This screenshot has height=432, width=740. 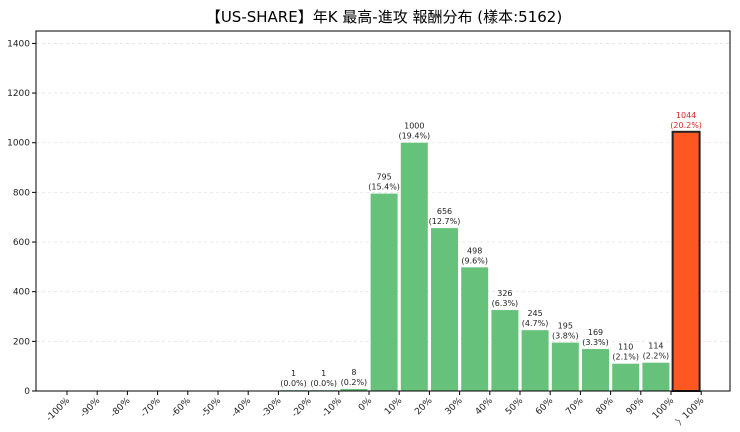 I want to click on x-tick-label: 100%, so click(x=664, y=409).